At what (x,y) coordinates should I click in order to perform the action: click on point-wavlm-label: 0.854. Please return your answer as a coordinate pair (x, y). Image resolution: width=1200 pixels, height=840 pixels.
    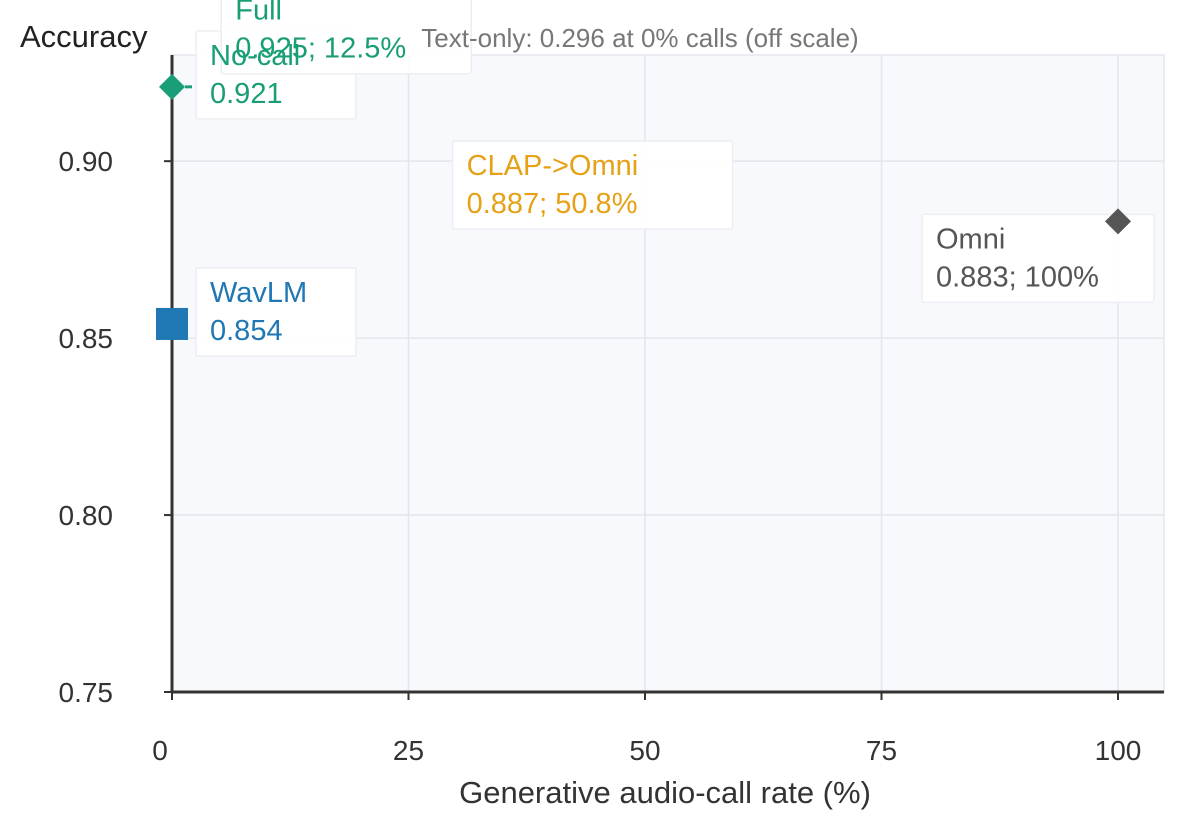
    Looking at the image, I should click on (246, 331).